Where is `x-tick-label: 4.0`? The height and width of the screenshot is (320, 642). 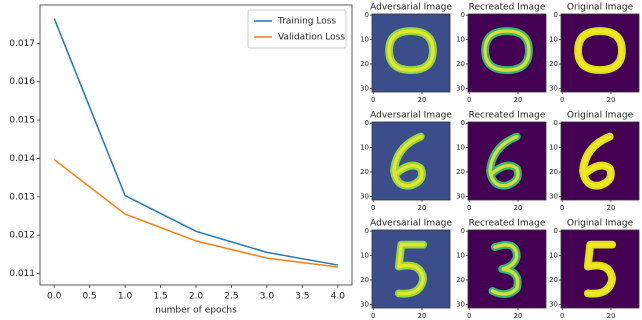
x-tick-label: 4.0 is located at coordinates (338, 297).